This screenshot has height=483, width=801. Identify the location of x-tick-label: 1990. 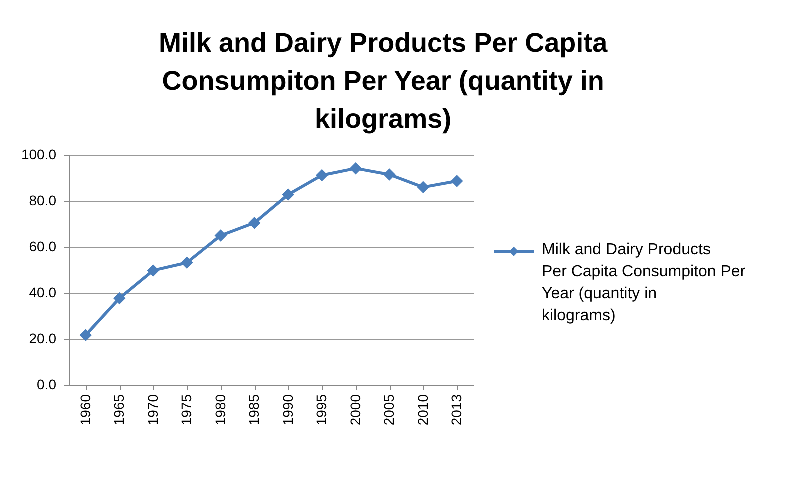
(288, 410).